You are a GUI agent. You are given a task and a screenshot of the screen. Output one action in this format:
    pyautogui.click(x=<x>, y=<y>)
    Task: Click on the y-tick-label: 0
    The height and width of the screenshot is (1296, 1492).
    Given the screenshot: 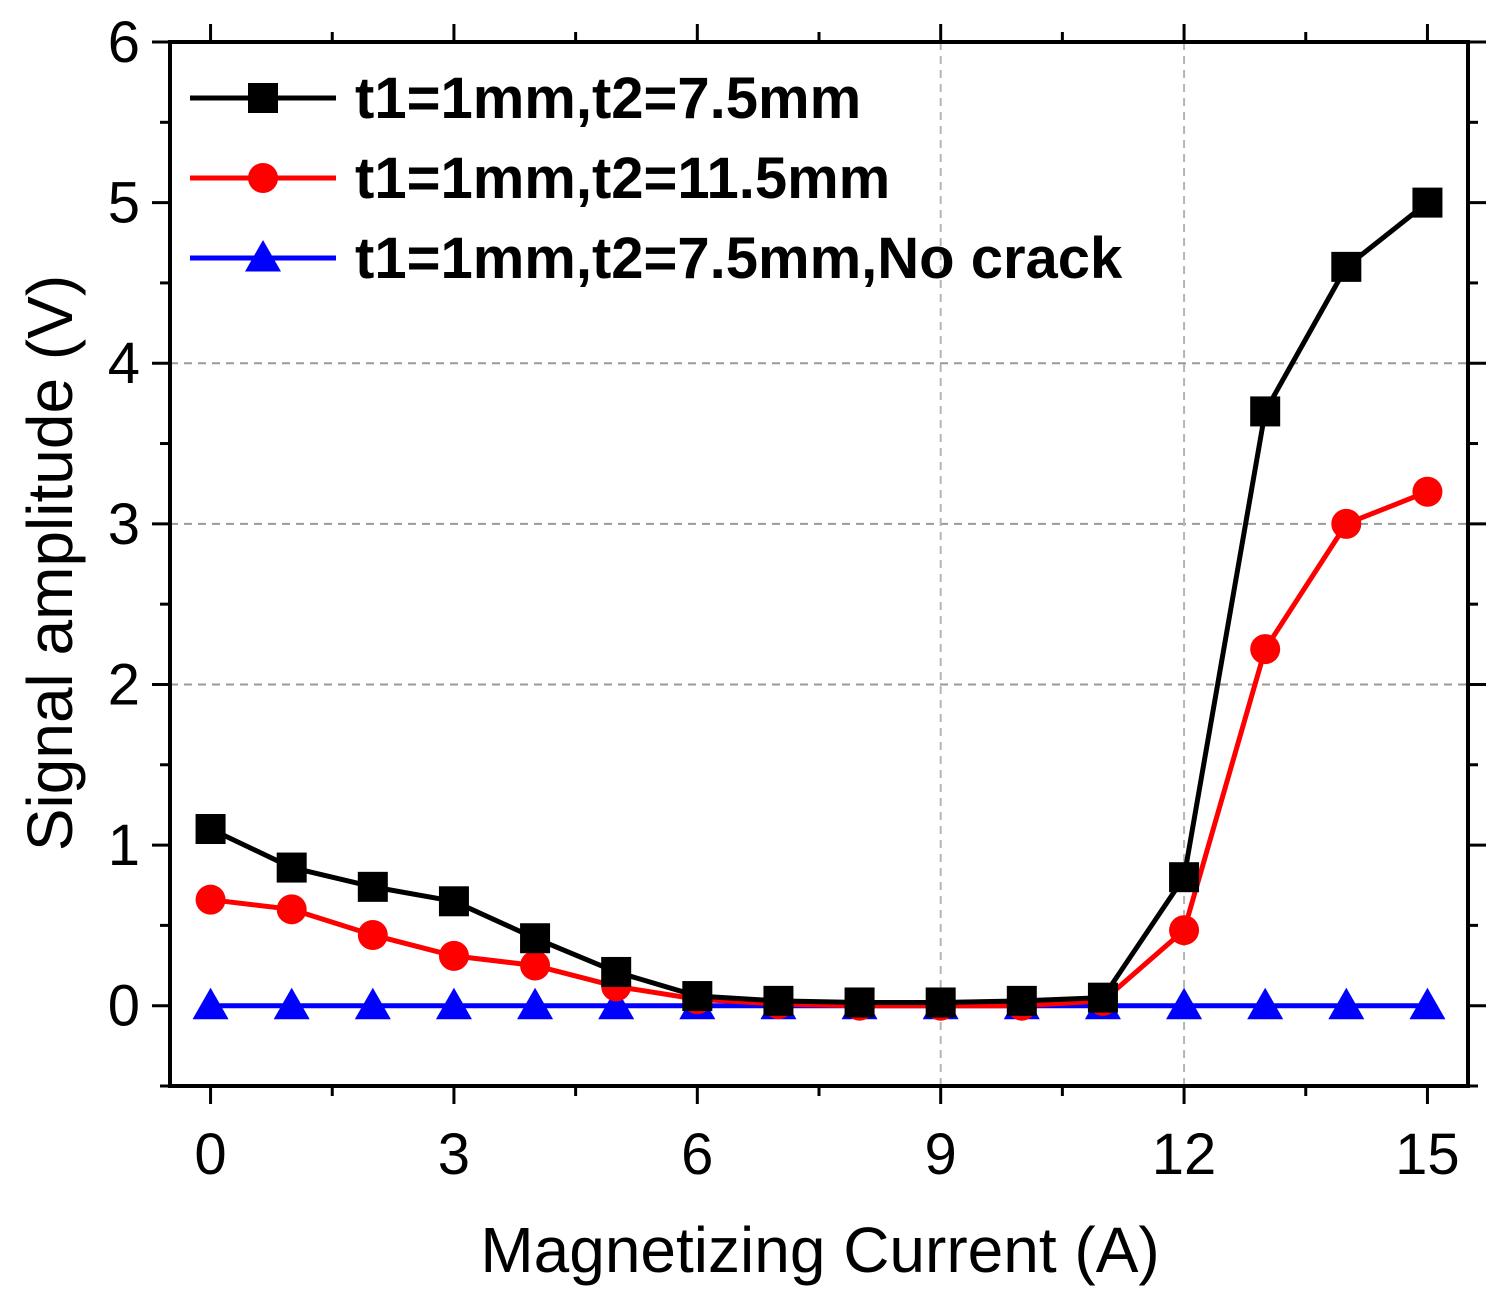 What is the action you would take?
    pyautogui.click(x=124, y=1006)
    